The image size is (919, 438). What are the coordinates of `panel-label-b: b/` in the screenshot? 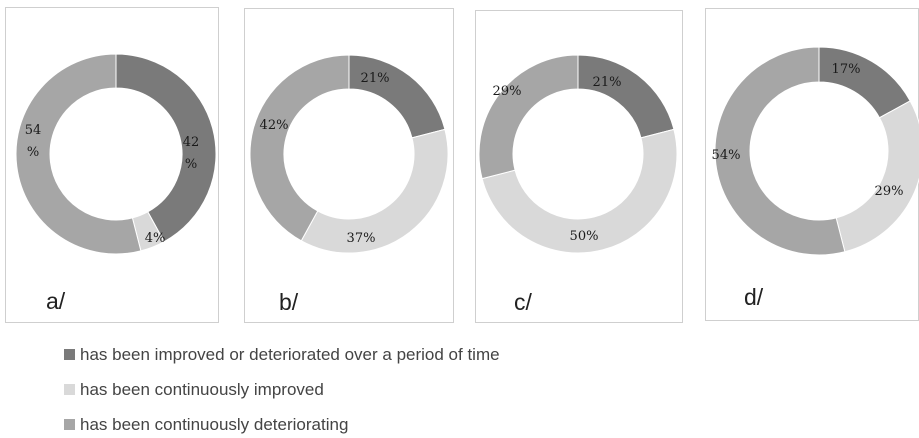 It's located at (289, 302).